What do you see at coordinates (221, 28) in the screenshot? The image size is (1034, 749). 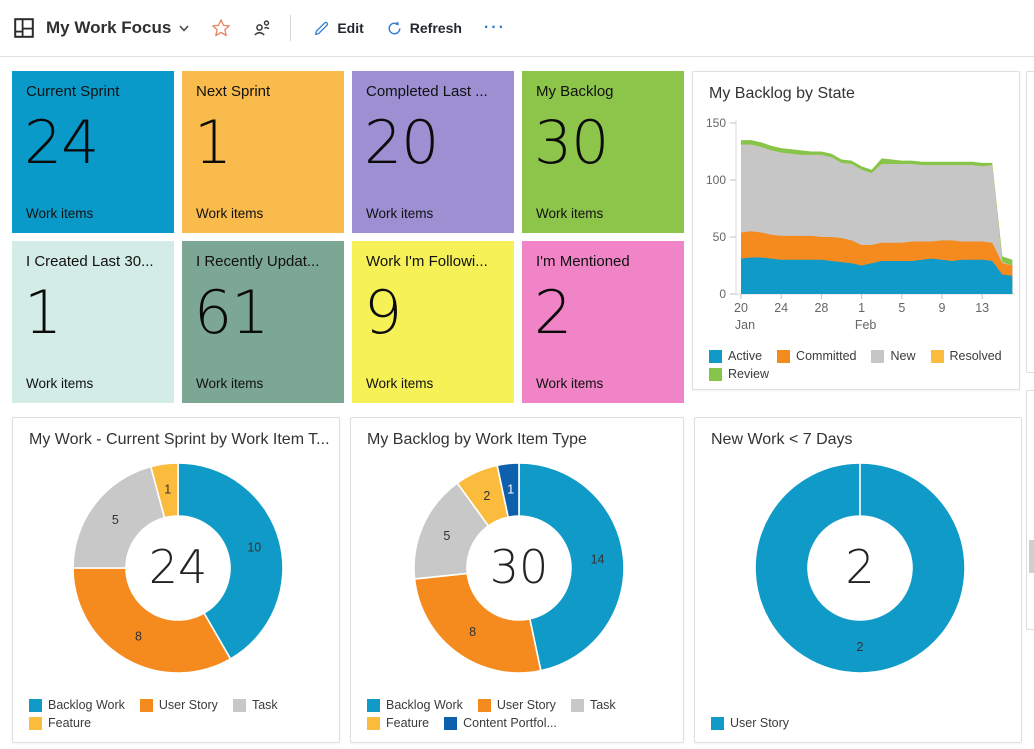 I see `favorite-star-icon` at bounding box center [221, 28].